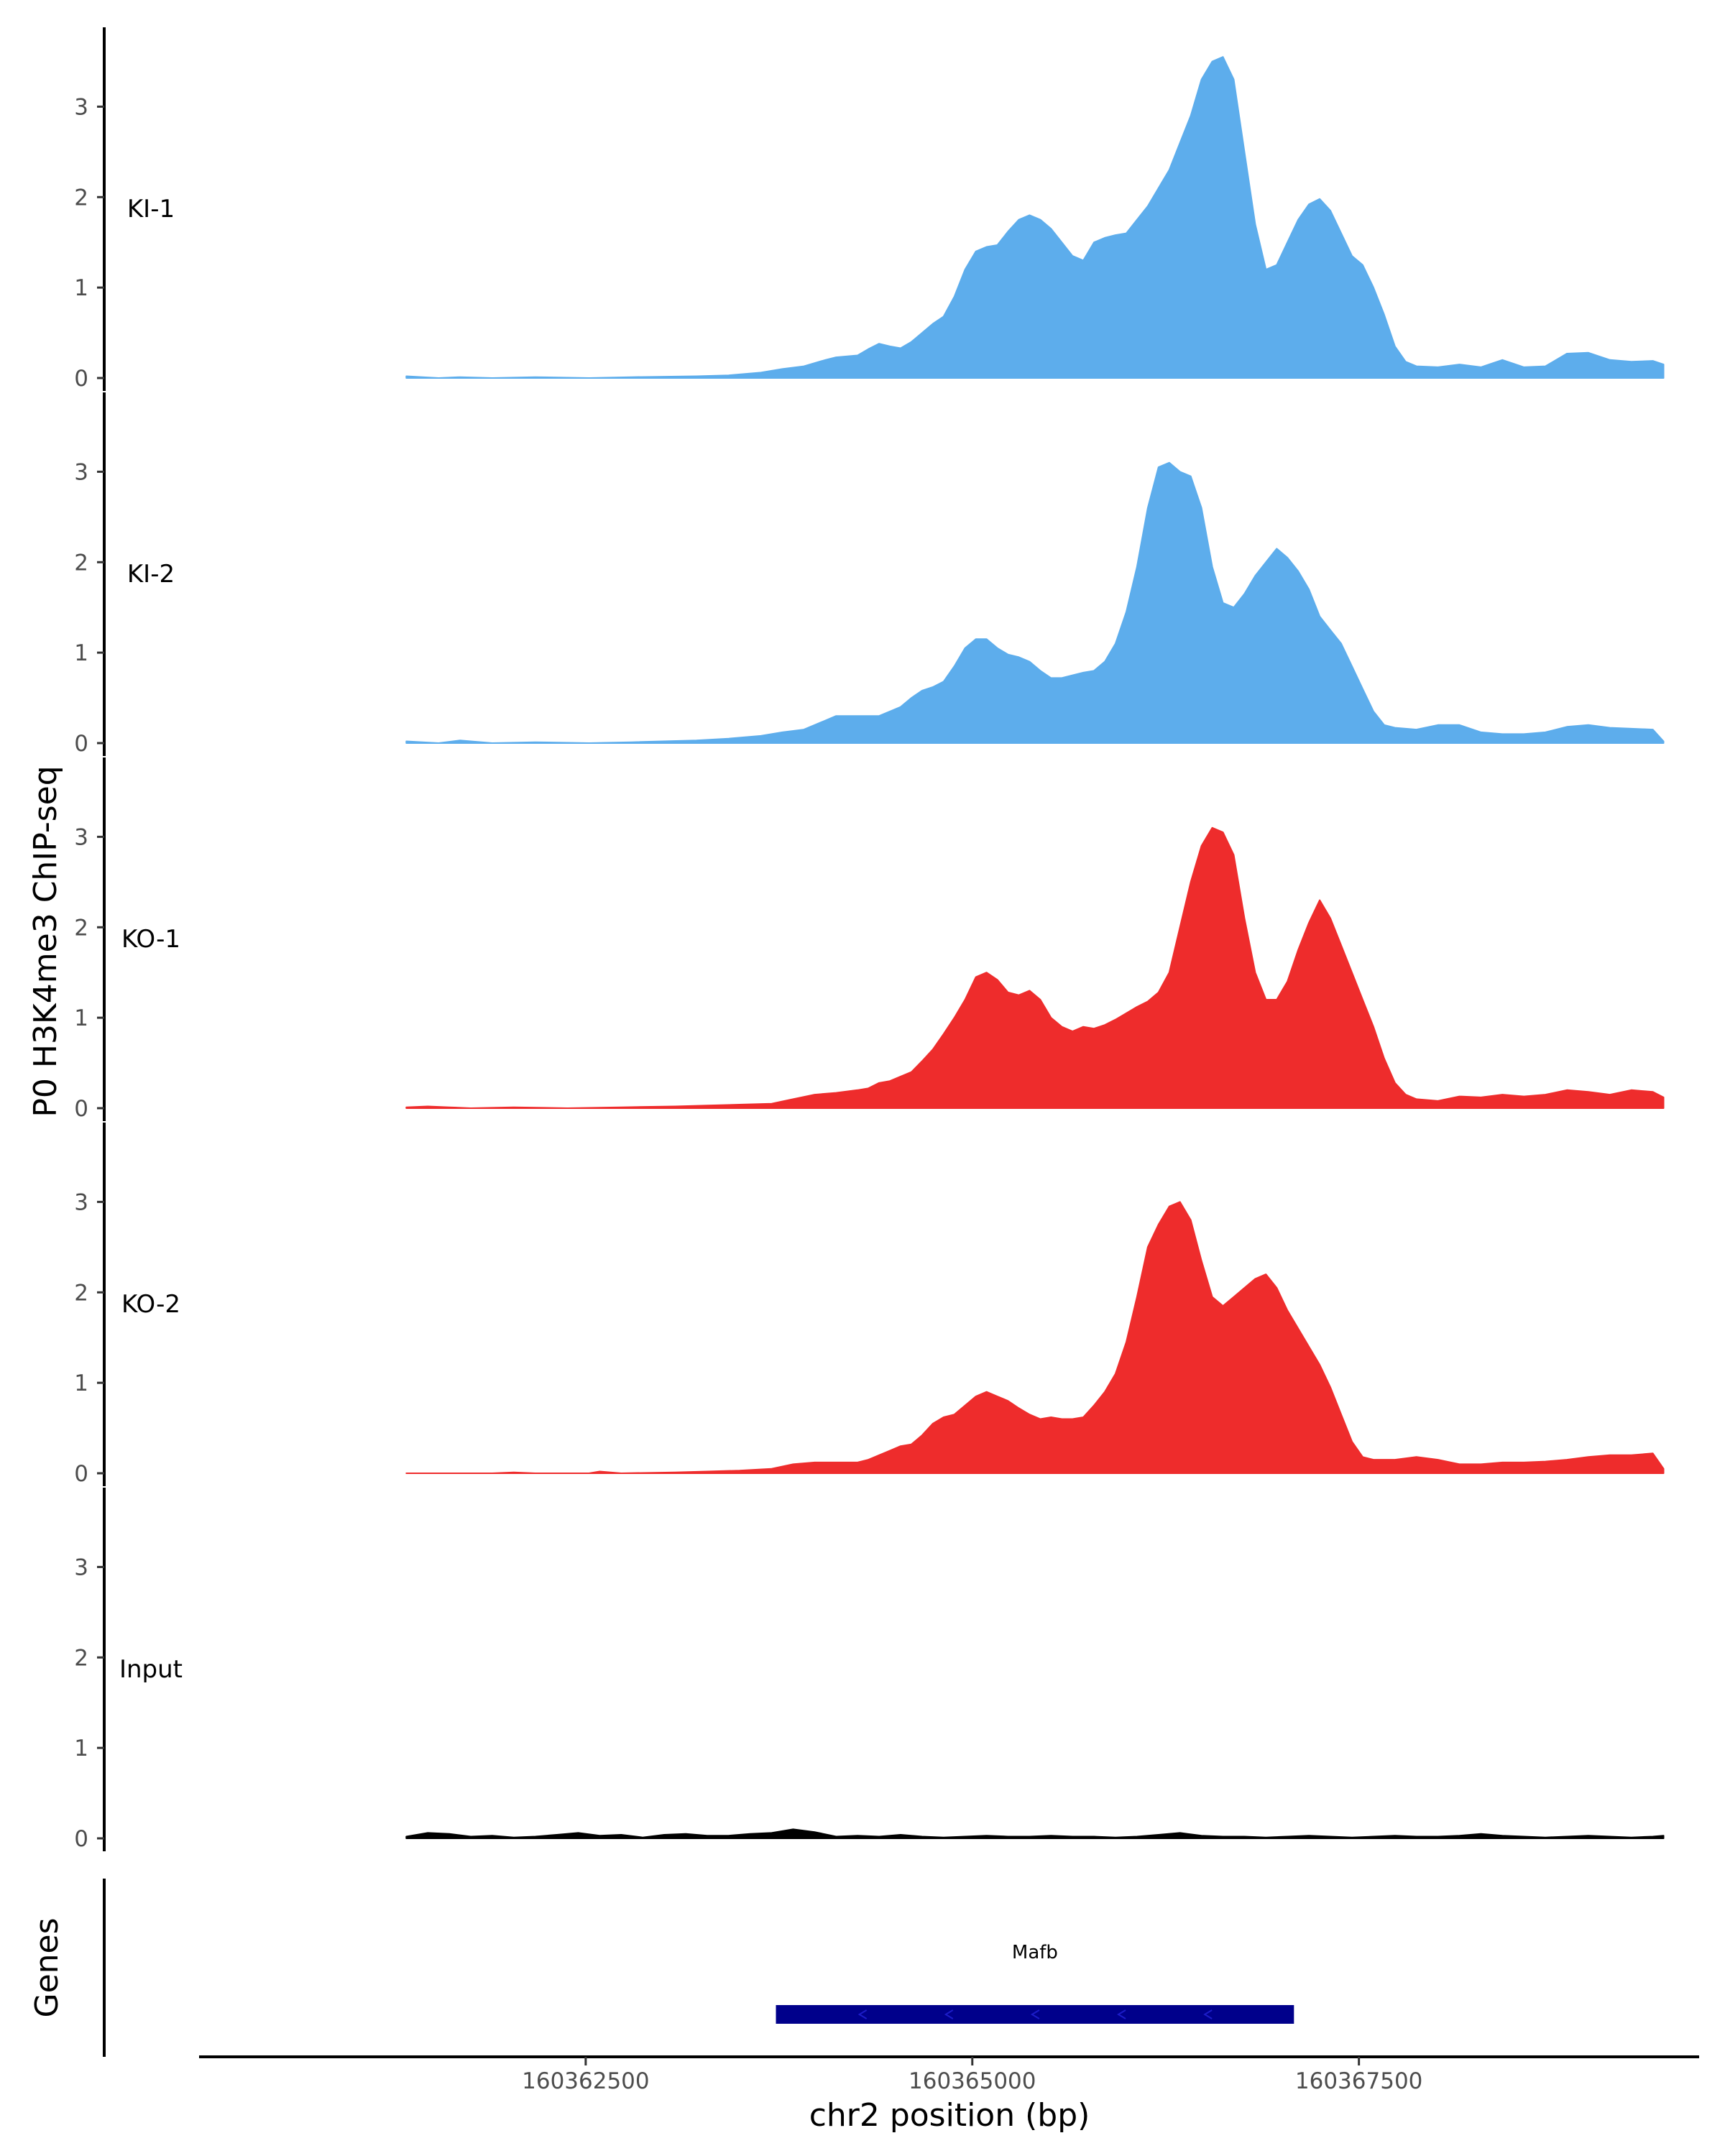 Image resolution: width=1725 pixels, height=2156 pixels. I want to click on x-axis-title: chr2 position (bp), so click(949, 2115).